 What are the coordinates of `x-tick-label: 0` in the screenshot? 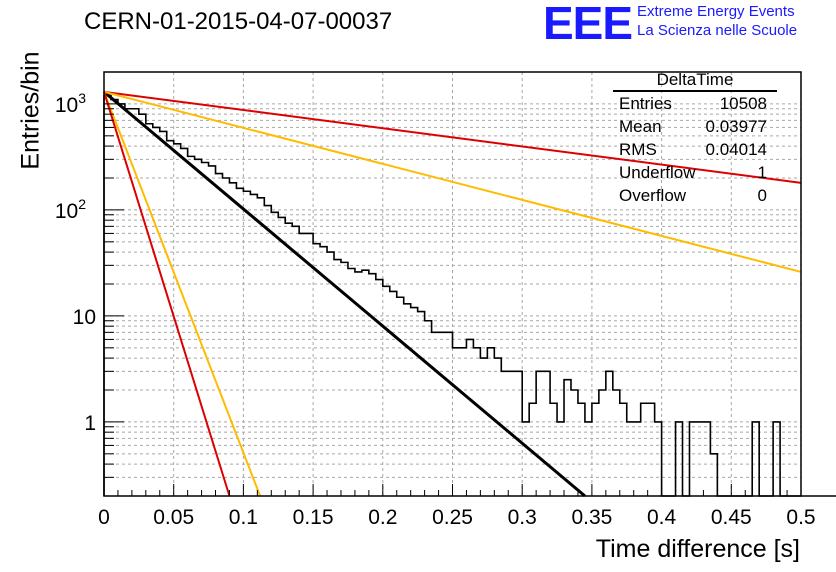 It's located at (104, 517).